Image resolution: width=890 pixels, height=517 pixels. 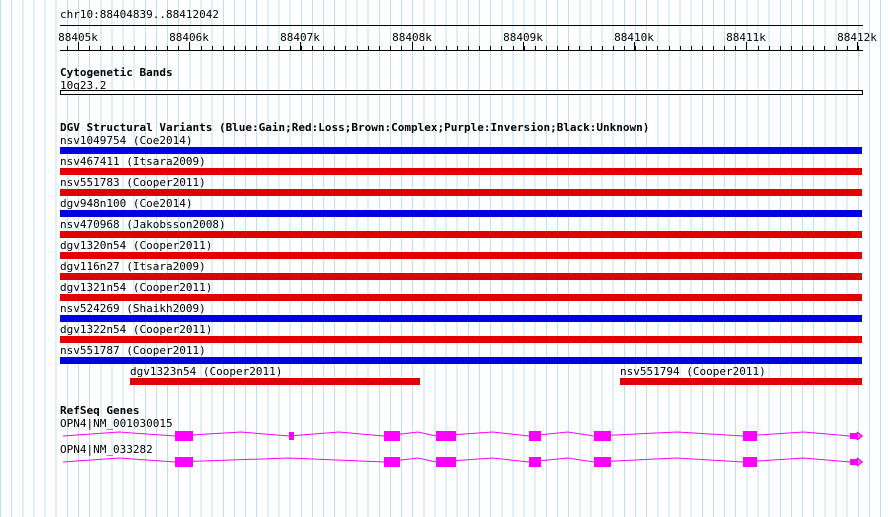 I want to click on dgv-variant-label: nsv524269 (Shaikh2009), so click(x=133, y=308).